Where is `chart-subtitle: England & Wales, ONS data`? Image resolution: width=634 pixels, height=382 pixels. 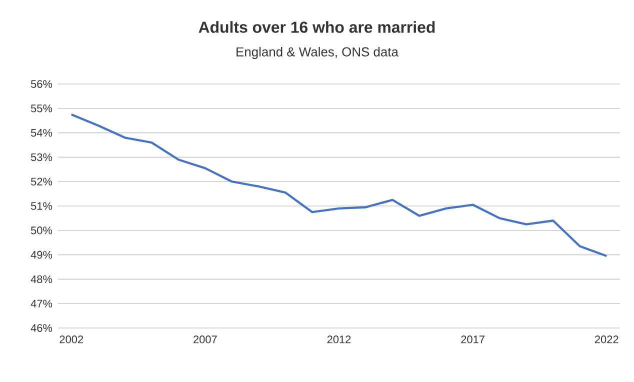 chart-subtitle: England & Wales, ONS data is located at coordinates (317, 53).